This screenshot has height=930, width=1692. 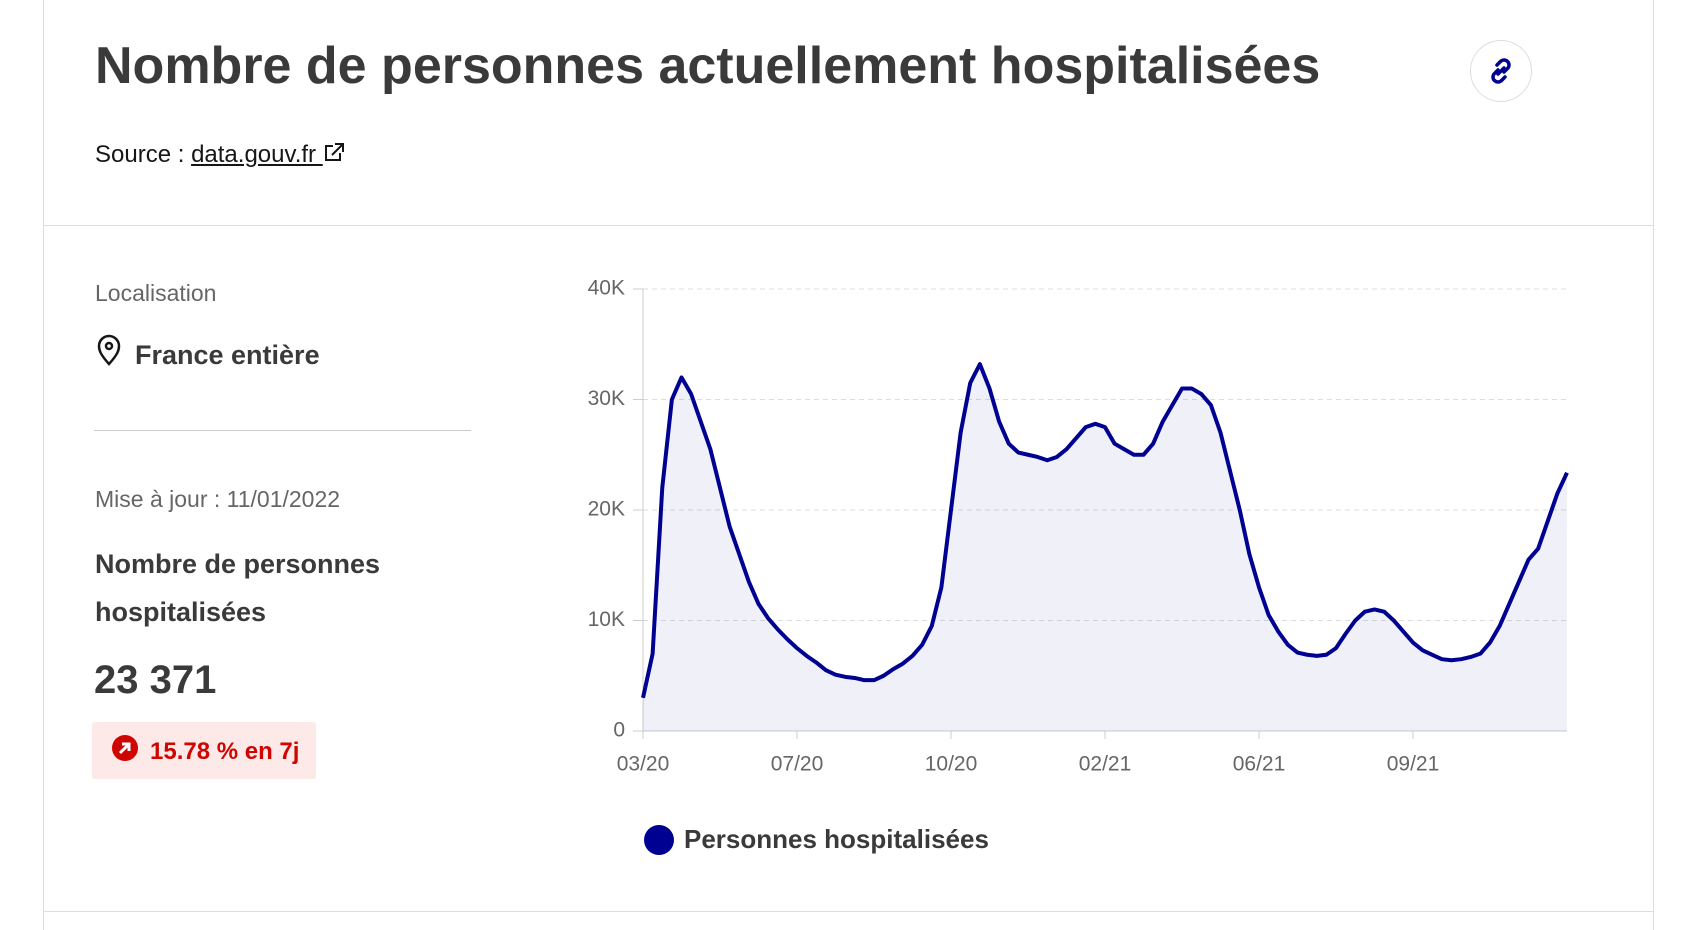 I want to click on external-icon, so click(x=334, y=152).